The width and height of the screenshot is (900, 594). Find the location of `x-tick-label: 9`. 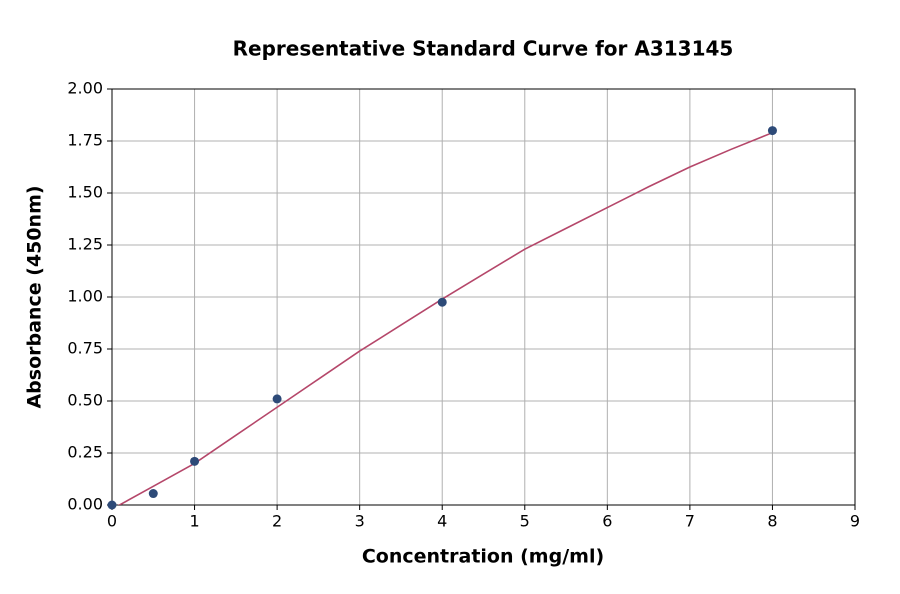

x-tick-label: 9 is located at coordinates (855, 521).